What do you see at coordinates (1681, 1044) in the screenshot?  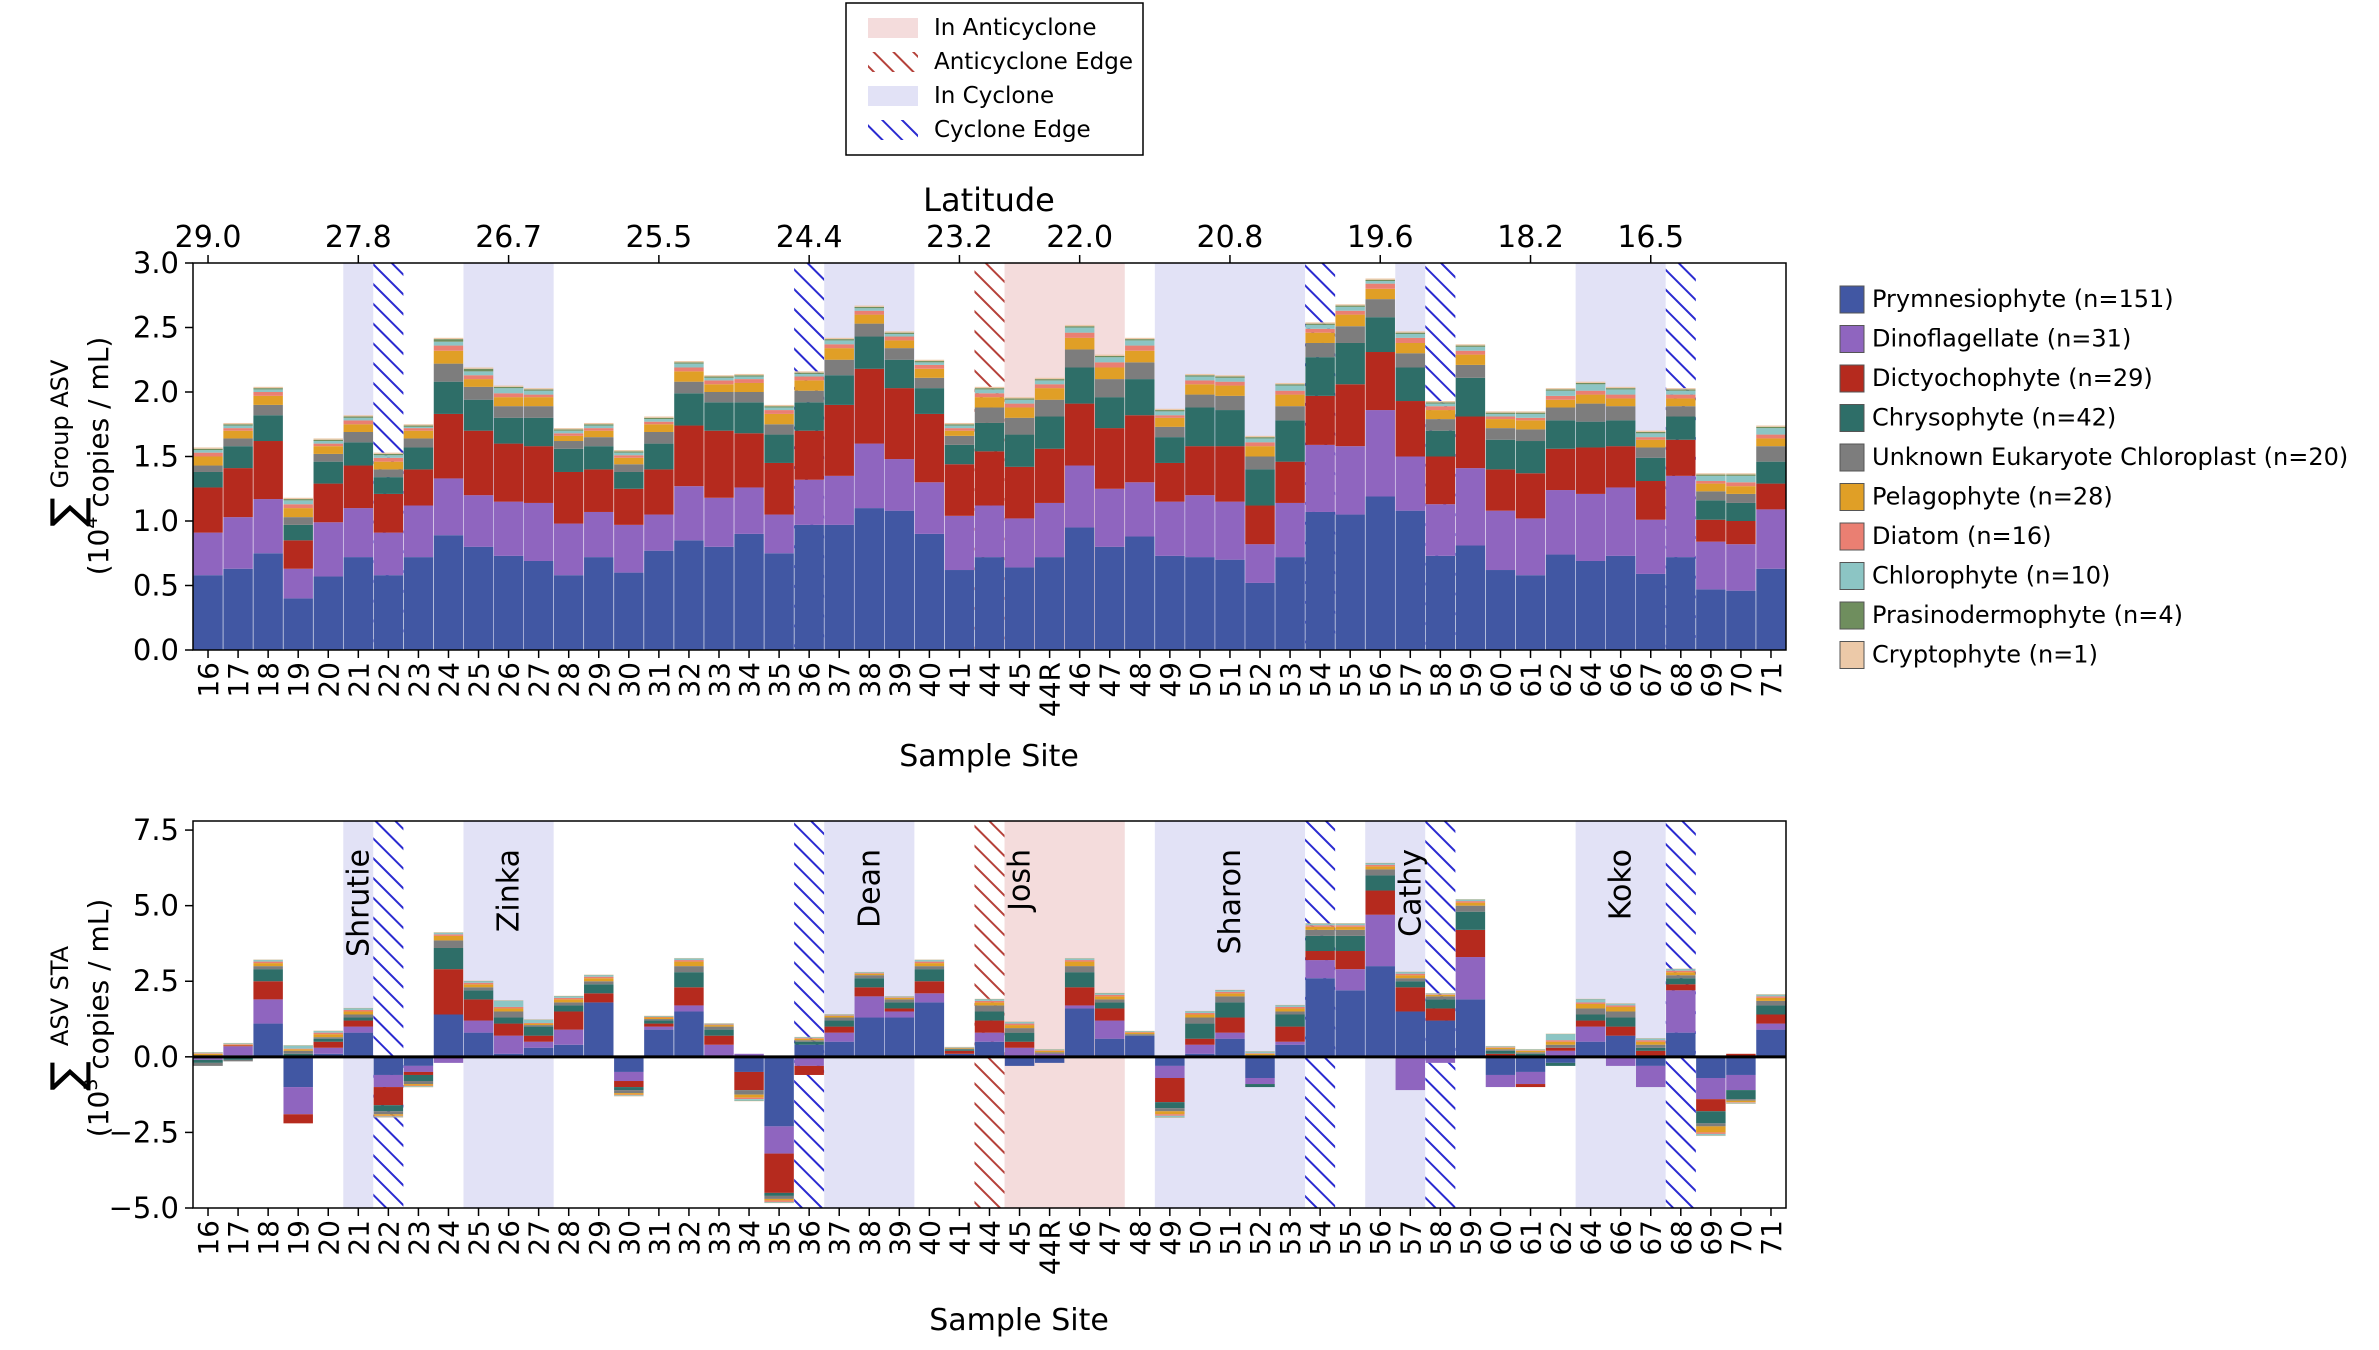 I see `bot-bar-68-prymnesiophyte` at bounding box center [1681, 1044].